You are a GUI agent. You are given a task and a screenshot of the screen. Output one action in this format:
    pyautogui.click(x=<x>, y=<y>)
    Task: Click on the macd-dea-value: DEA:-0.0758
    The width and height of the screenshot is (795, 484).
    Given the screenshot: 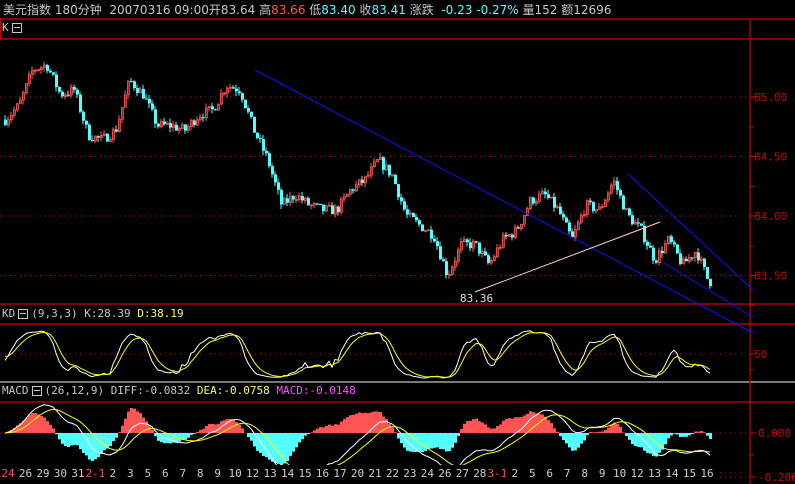 What is the action you would take?
    pyautogui.click(x=233, y=390)
    